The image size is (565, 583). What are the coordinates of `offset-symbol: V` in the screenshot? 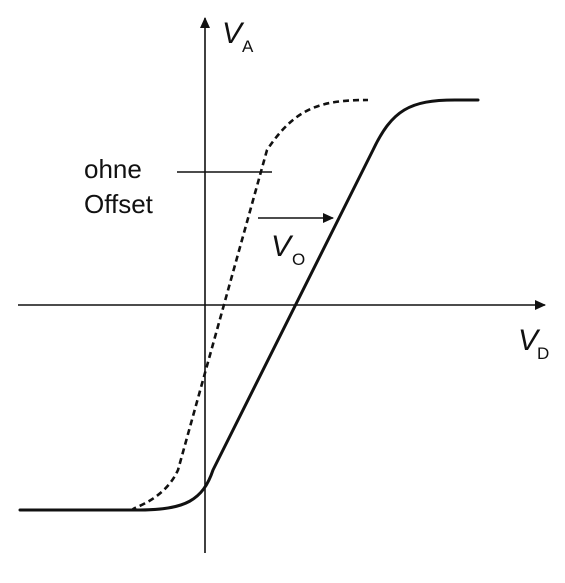 It's located at (282, 246).